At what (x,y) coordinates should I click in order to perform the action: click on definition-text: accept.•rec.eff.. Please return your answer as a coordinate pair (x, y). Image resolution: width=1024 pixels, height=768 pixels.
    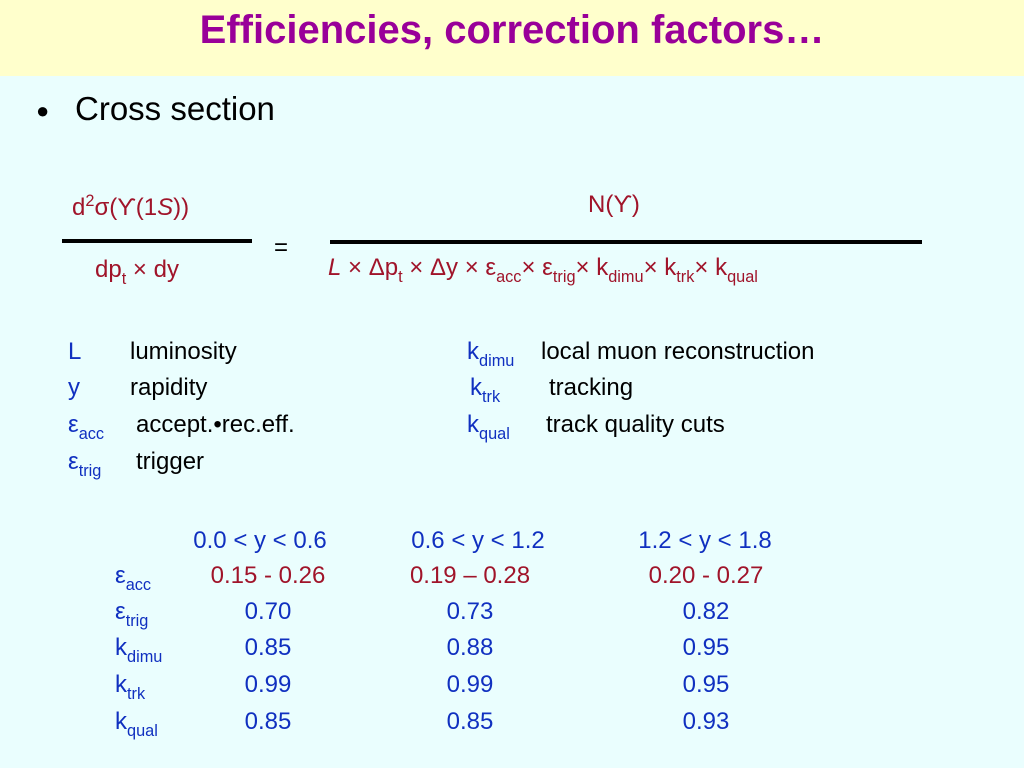
    Looking at the image, I should click on (215, 424).